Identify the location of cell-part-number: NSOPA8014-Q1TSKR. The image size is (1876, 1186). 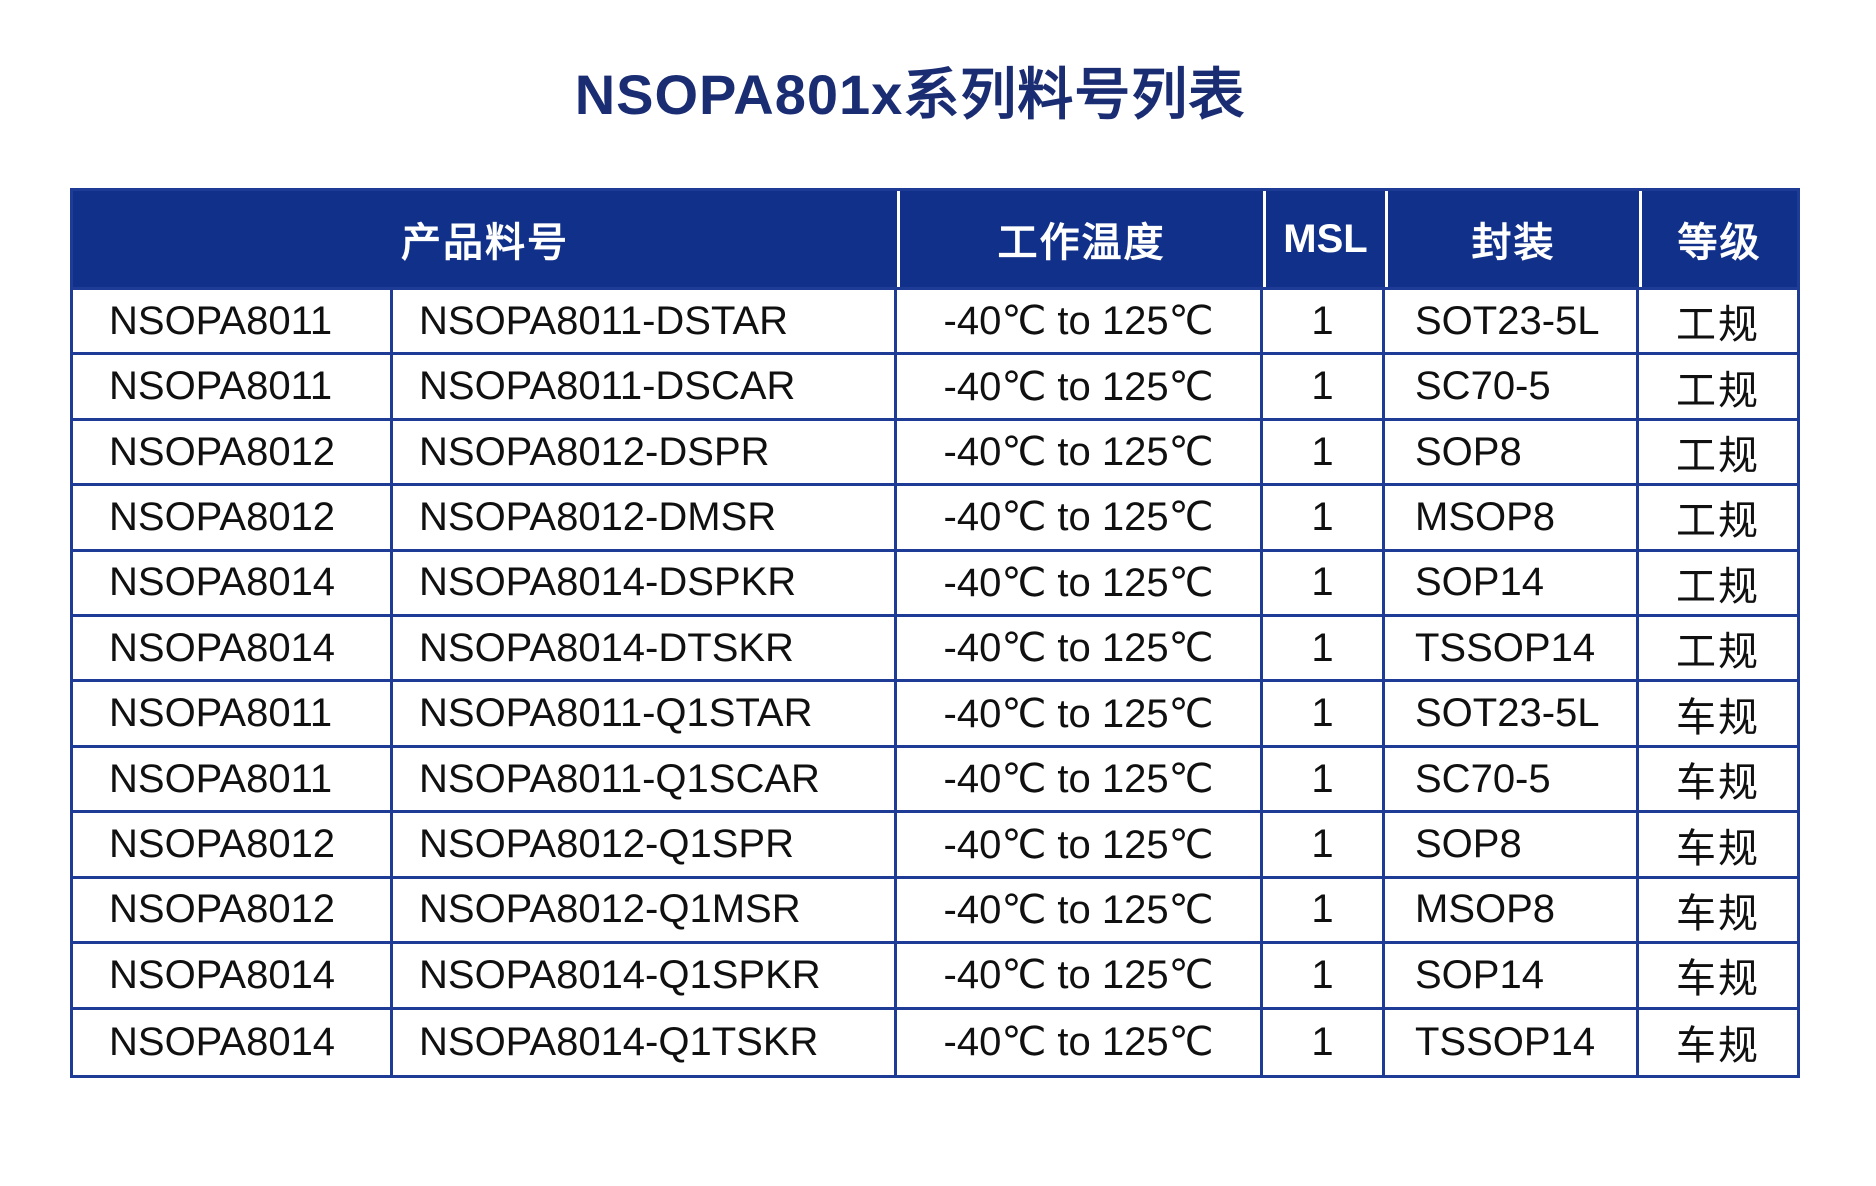
(645, 1042).